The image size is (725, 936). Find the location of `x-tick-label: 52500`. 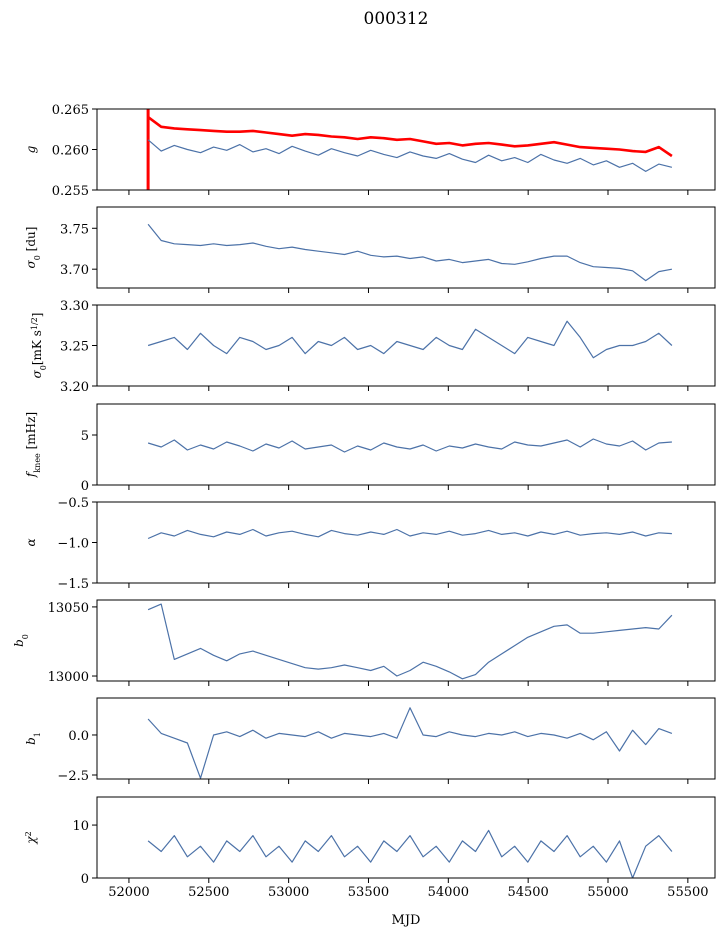

x-tick-label: 52500 is located at coordinates (208, 892).